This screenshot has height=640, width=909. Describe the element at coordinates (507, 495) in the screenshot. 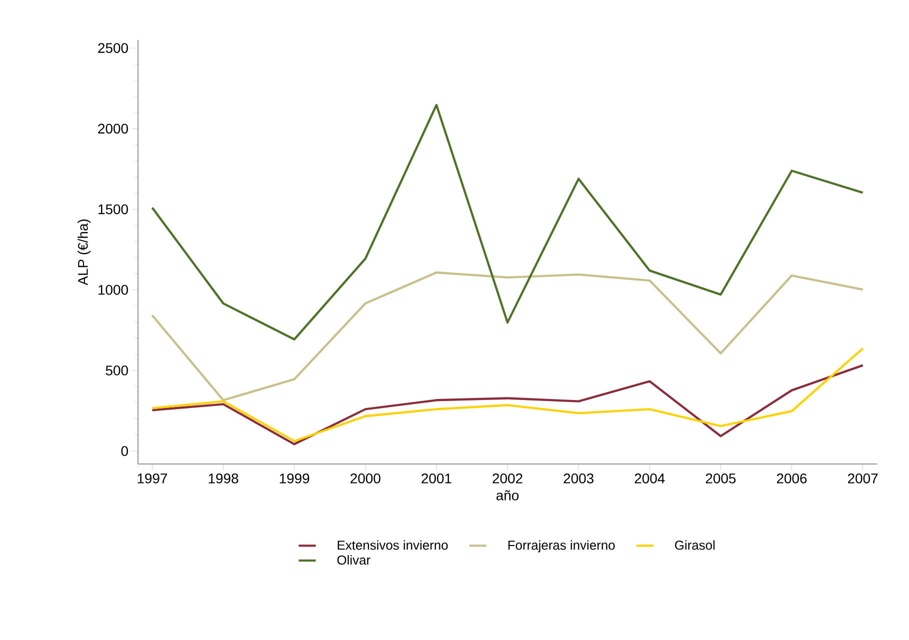

I see `x-axis-title: año` at that location.